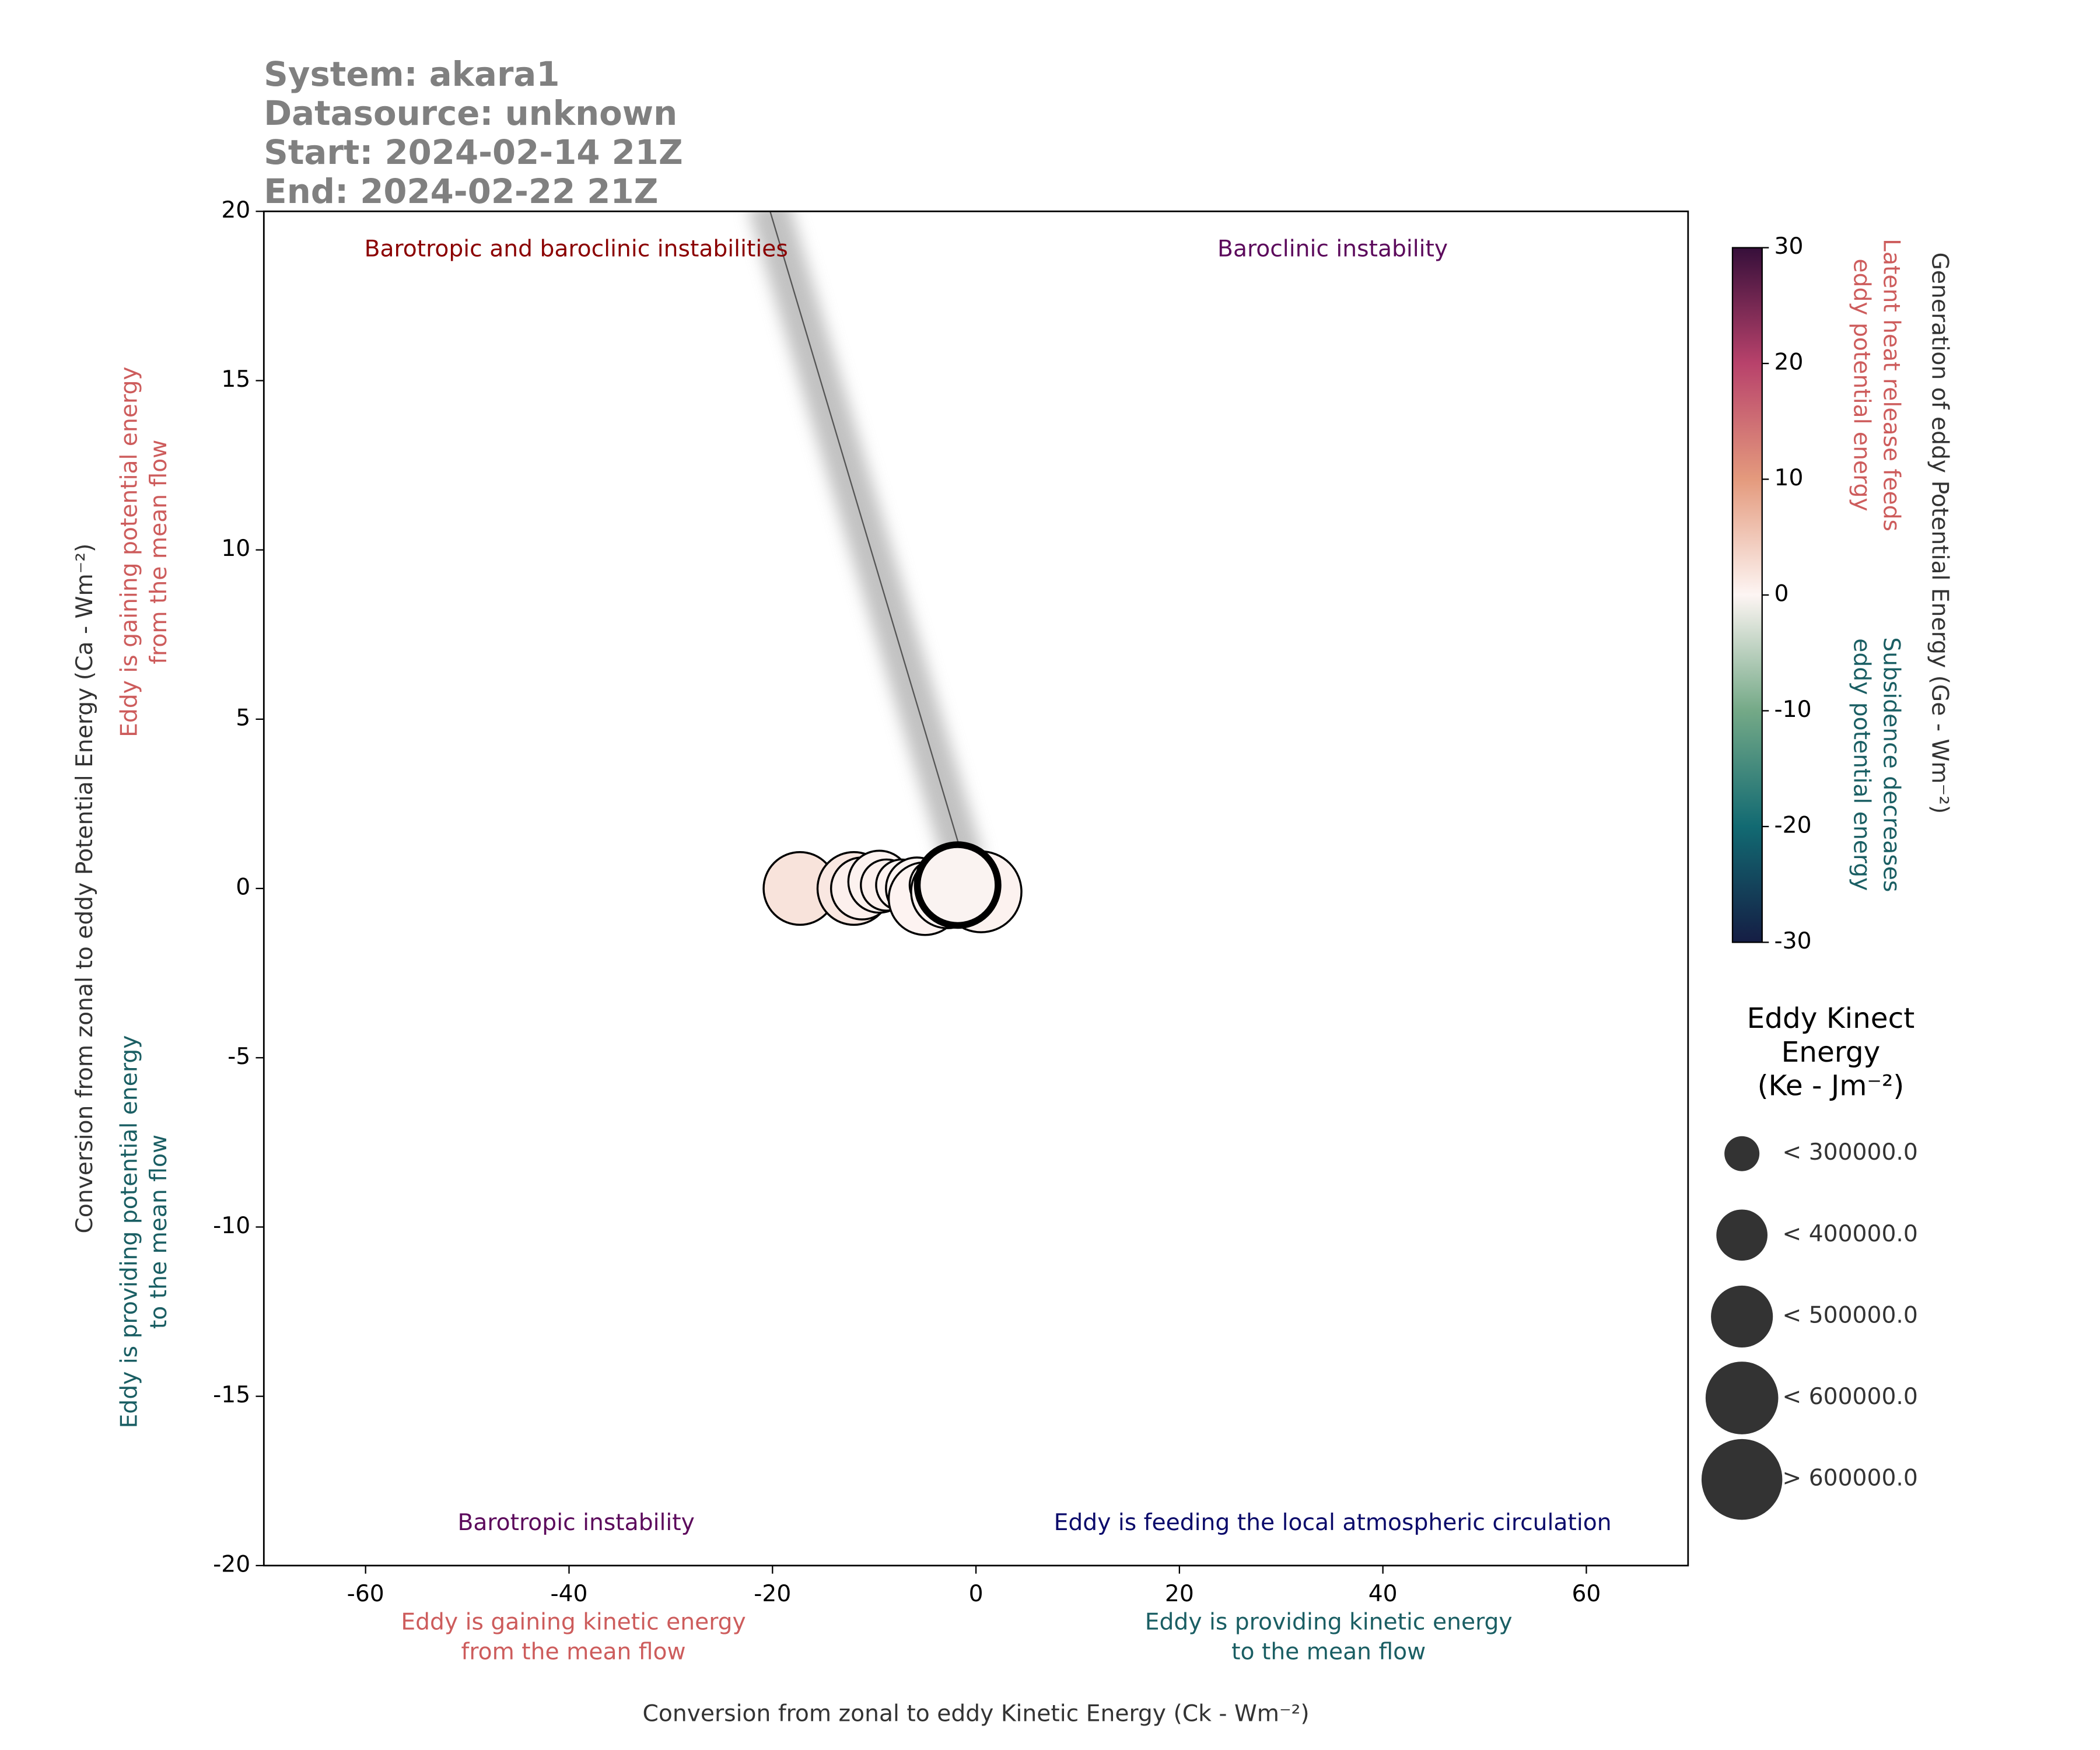  Describe the element at coordinates (243, 887) in the screenshot. I see `y-tick-label: 0` at that location.